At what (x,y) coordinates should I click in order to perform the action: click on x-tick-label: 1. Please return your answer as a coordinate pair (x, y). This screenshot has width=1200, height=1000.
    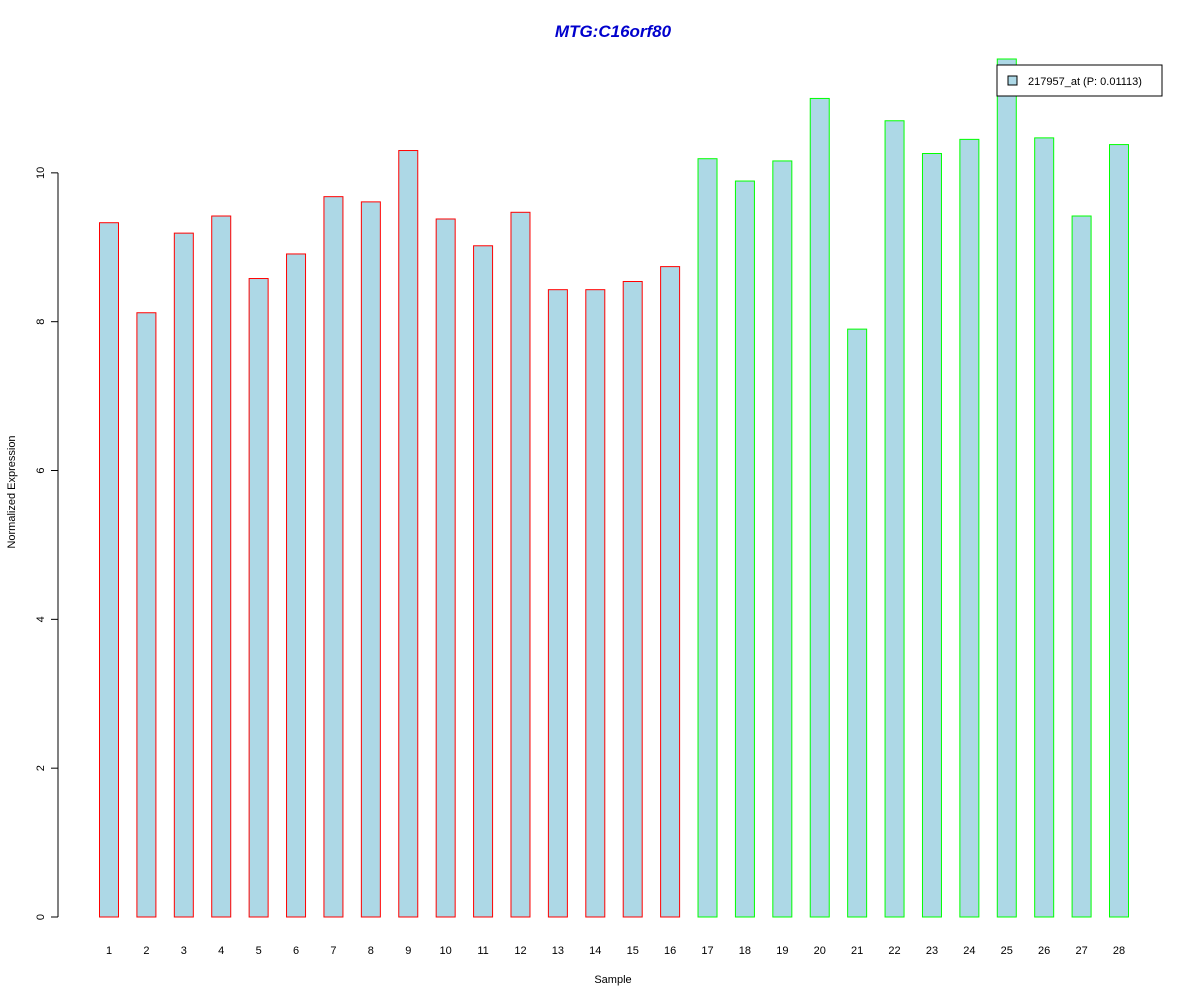
    Looking at the image, I should click on (109, 951).